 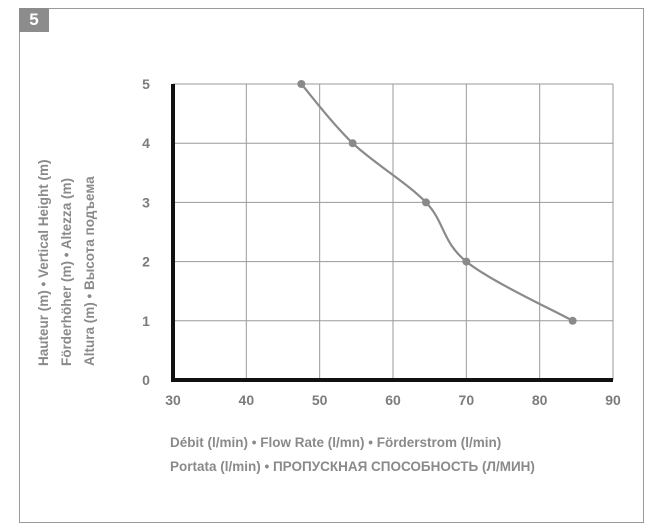 I want to click on x-tick-labels: 30 40 50 60 70 80 90, so click(x=393, y=400).